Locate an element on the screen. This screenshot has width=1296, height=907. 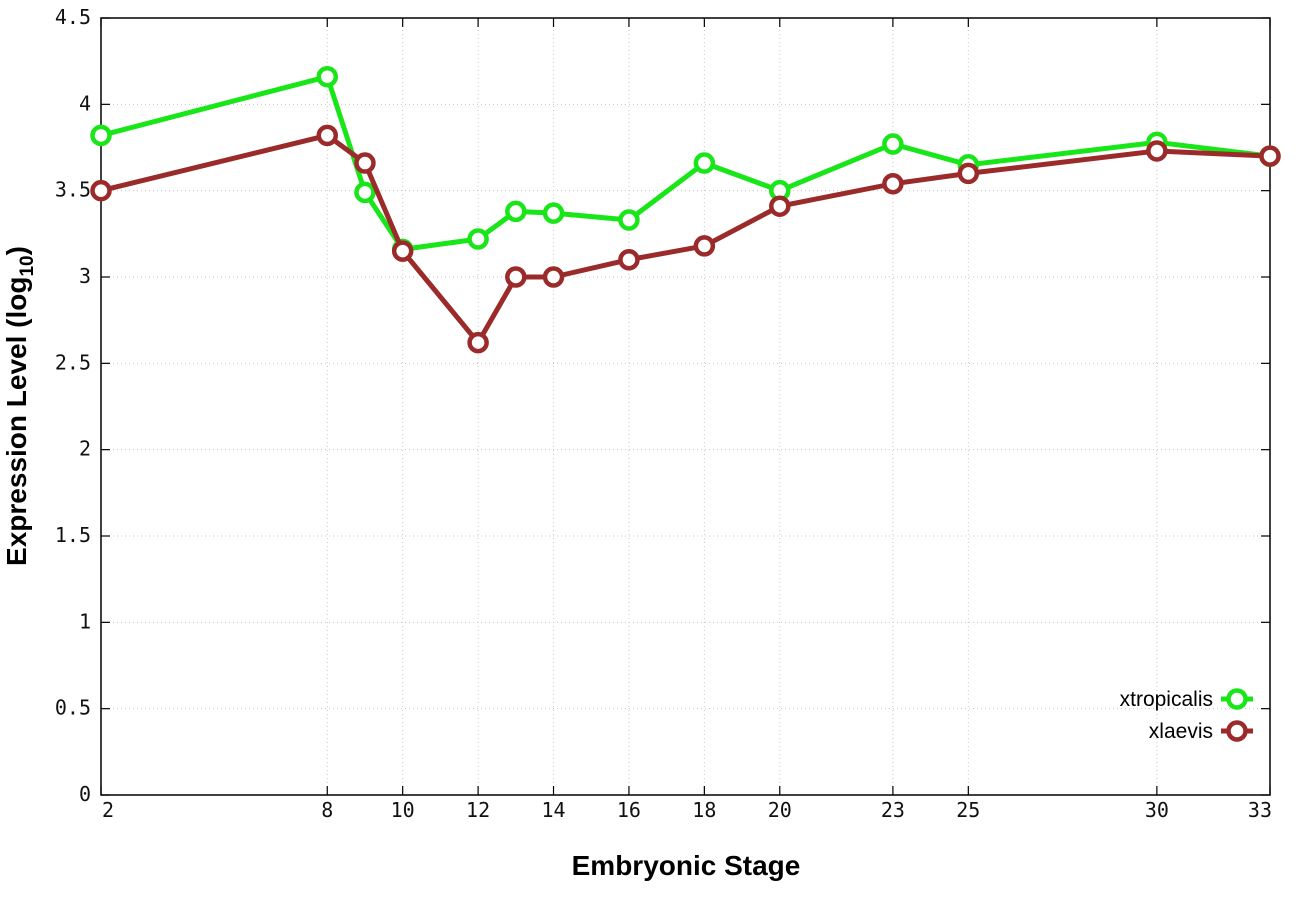
x-tick-label: 18 is located at coordinates (704, 810).